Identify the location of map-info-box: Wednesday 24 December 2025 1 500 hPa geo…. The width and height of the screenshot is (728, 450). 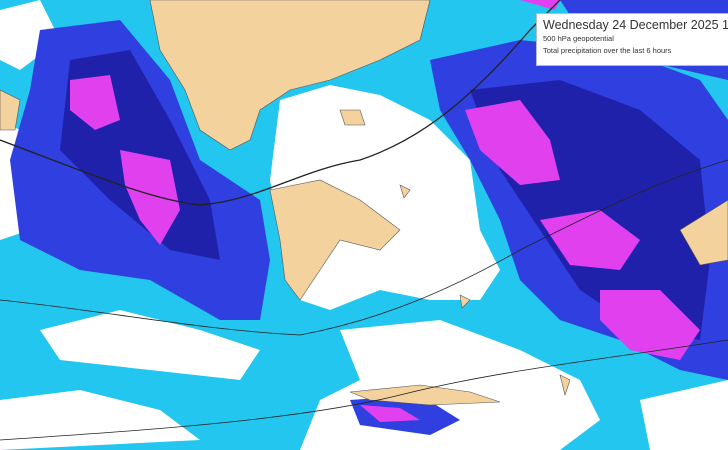
(632, 39).